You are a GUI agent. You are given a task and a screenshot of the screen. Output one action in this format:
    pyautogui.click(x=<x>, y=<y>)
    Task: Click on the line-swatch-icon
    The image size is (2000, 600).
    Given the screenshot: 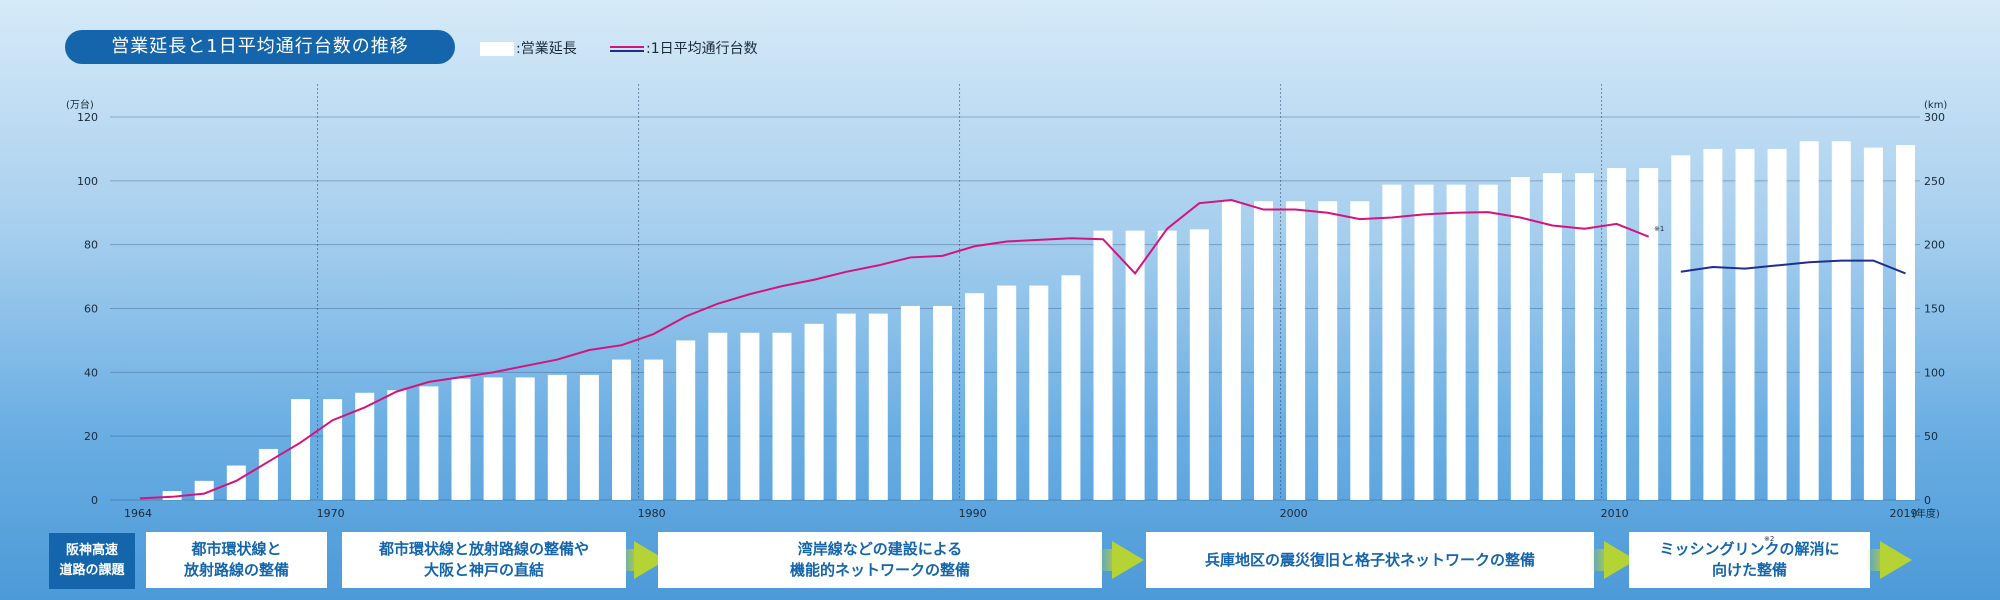 What is the action you would take?
    pyautogui.click(x=627, y=49)
    